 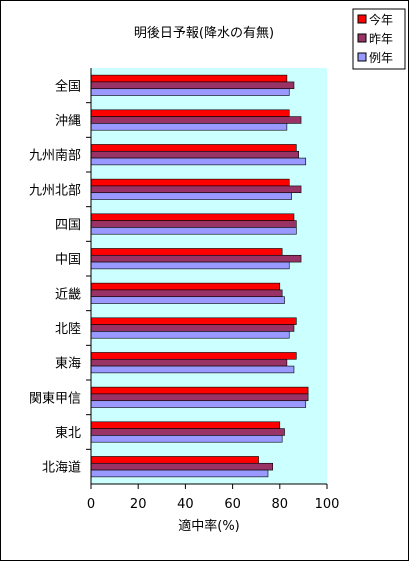 What do you see at coordinates (190, 182) in the screenshot?
I see `bar-九州北部-今年` at bounding box center [190, 182].